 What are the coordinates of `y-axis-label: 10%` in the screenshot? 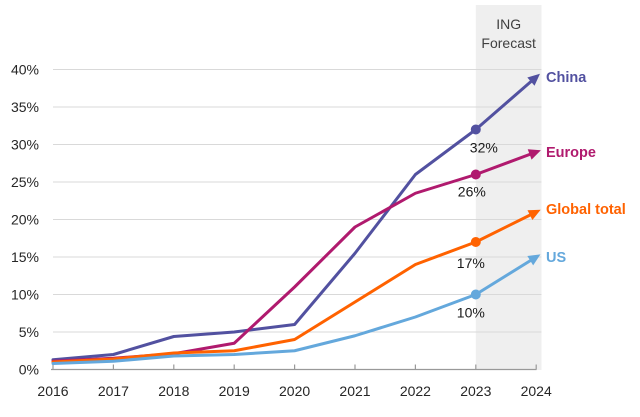 It's located at (25, 295).